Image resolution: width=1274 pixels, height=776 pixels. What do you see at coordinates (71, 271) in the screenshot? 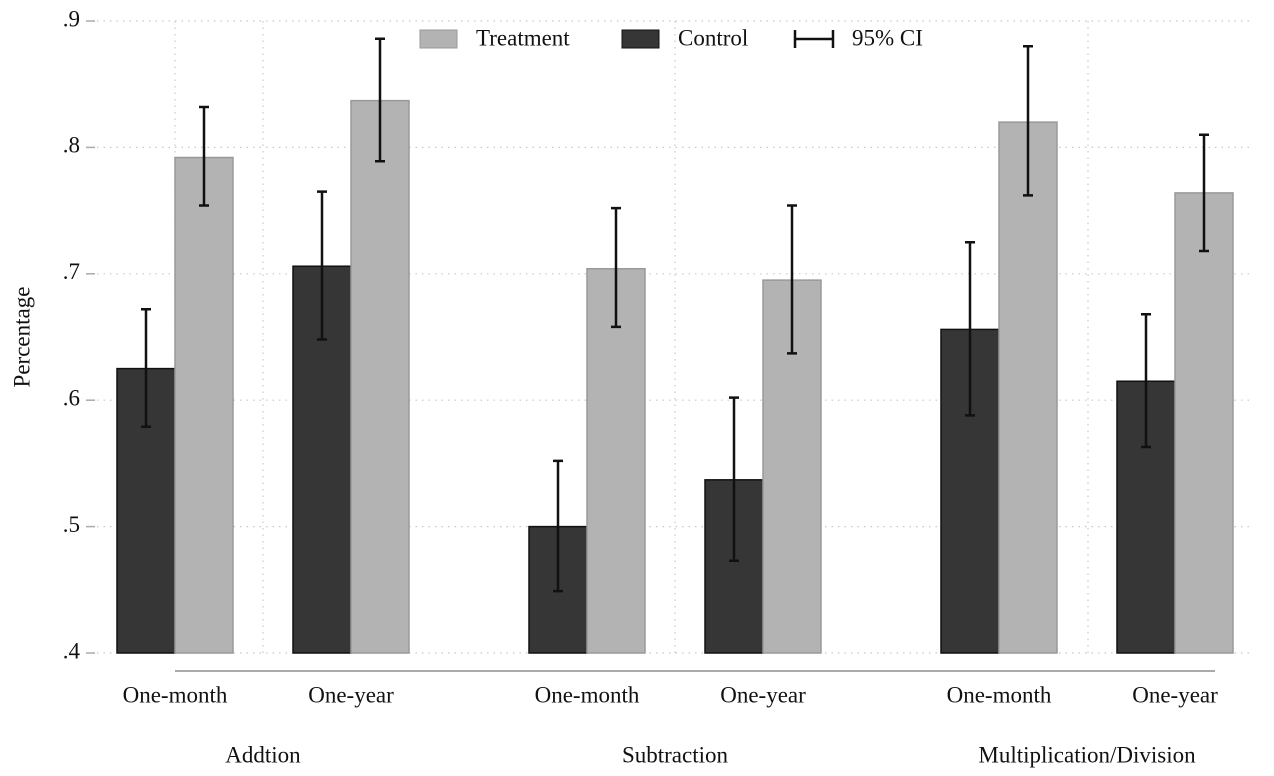
I see `y-tick-label: .7` at bounding box center [71, 271].